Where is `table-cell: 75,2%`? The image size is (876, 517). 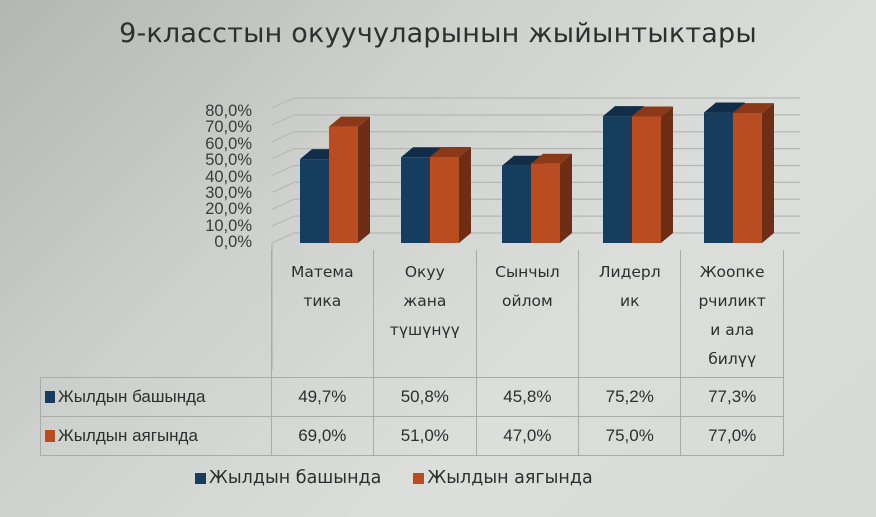 table-cell: 75,2% is located at coordinates (630, 397).